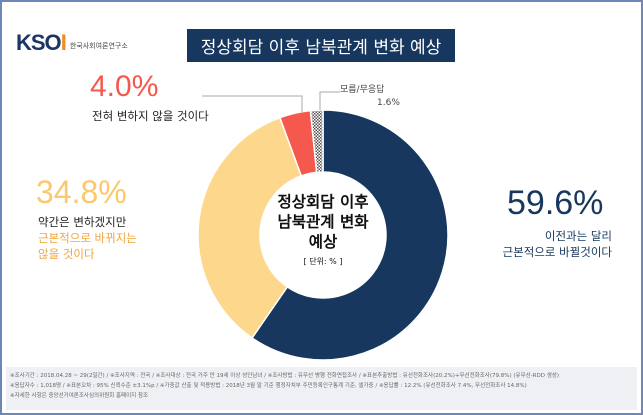  Describe the element at coordinates (323, 242) in the screenshot. I see `center-line-3: 예상` at that location.